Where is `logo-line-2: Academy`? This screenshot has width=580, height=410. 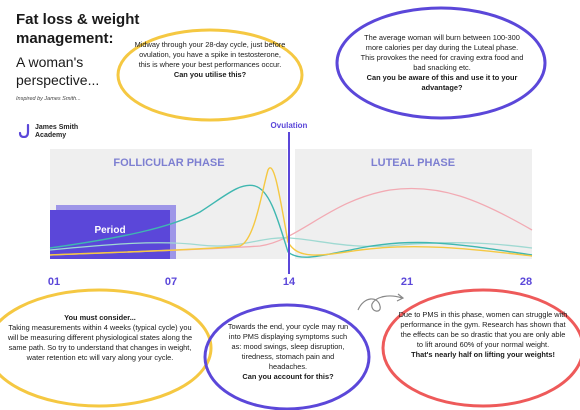 logo-line-2: Academy is located at coordinates (51, 135).